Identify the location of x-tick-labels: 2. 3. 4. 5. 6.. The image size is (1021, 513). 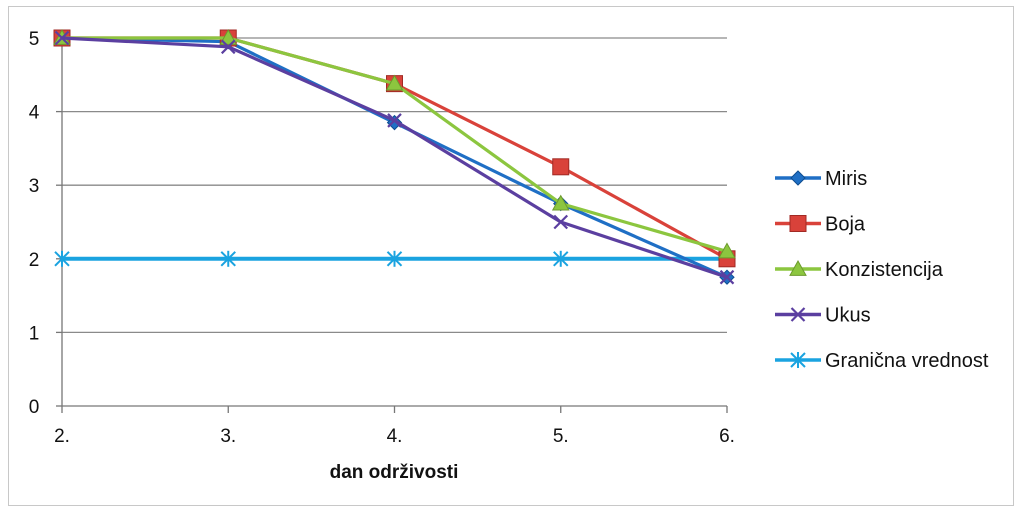
(394, 436).